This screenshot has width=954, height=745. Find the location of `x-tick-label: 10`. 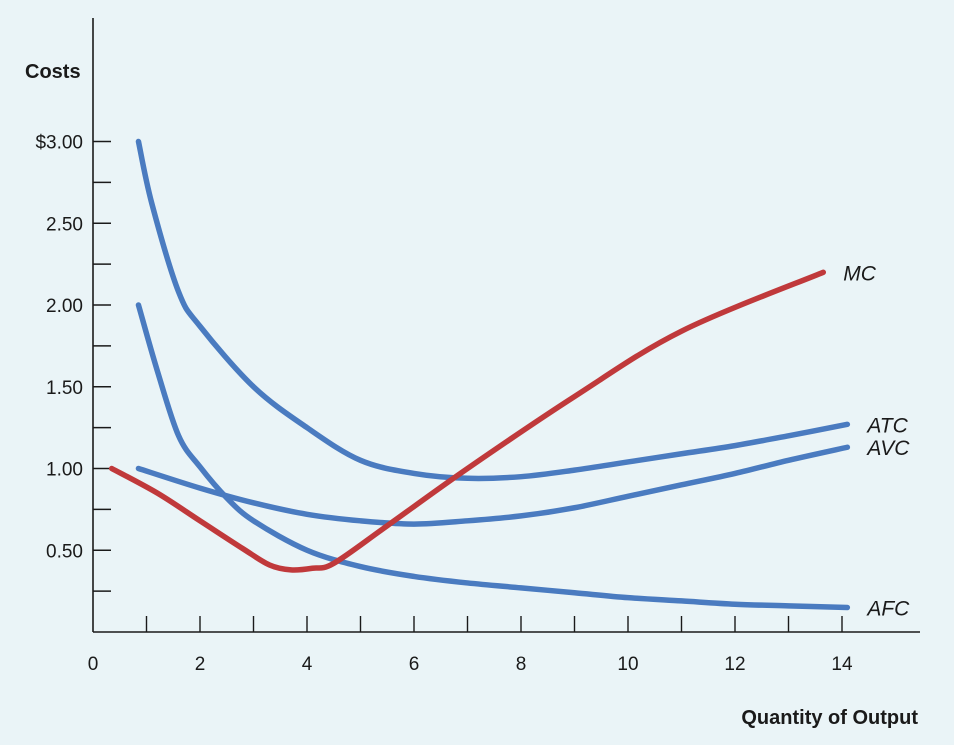

x-tick-label: 10 is located at coordinates (627, 664).